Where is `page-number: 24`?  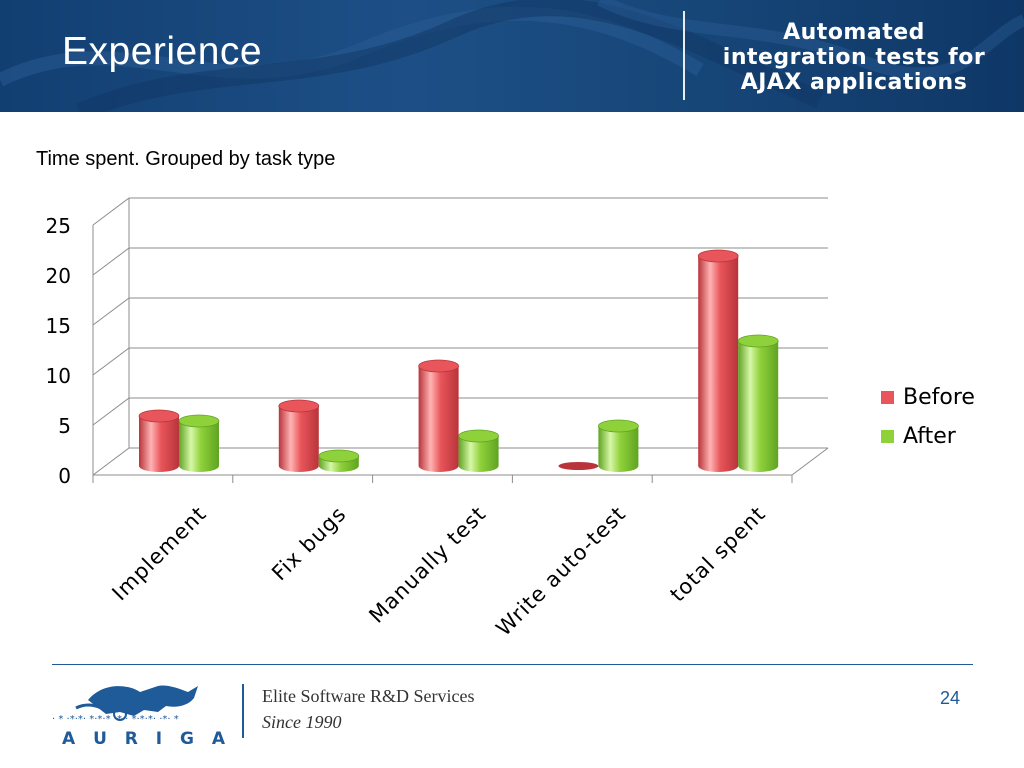
page-number: 24 is located at coordinates (950, 698).